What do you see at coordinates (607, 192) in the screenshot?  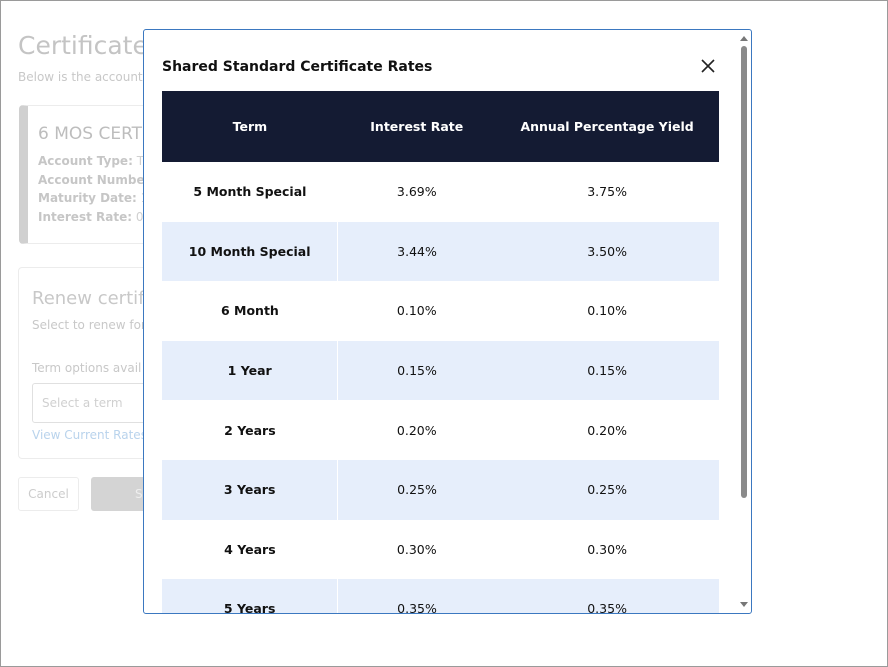 I see `table-cell: 3.75%` at bounding box center [607, 192].